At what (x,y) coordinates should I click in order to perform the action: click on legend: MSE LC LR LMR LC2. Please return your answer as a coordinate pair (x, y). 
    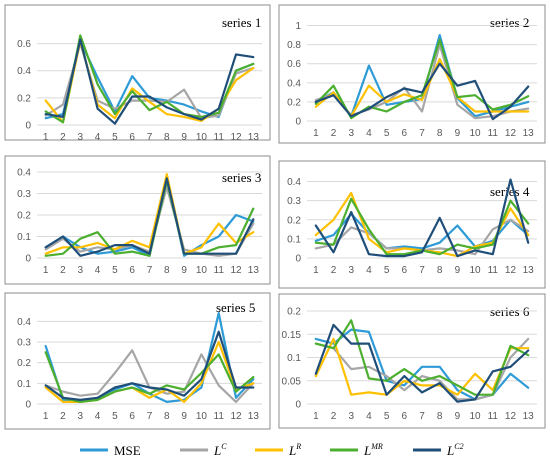
    Looking at the image, I should click on (272, 450).